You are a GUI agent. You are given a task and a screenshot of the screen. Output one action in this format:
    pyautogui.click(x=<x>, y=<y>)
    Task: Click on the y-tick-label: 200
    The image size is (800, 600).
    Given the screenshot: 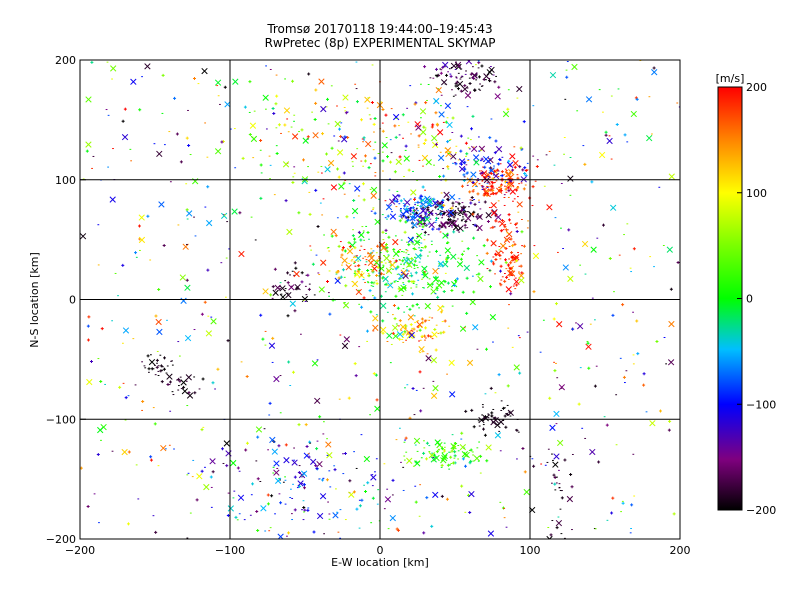 What is the action you would take?
    pyautogui.click(x=65, y=60)
    